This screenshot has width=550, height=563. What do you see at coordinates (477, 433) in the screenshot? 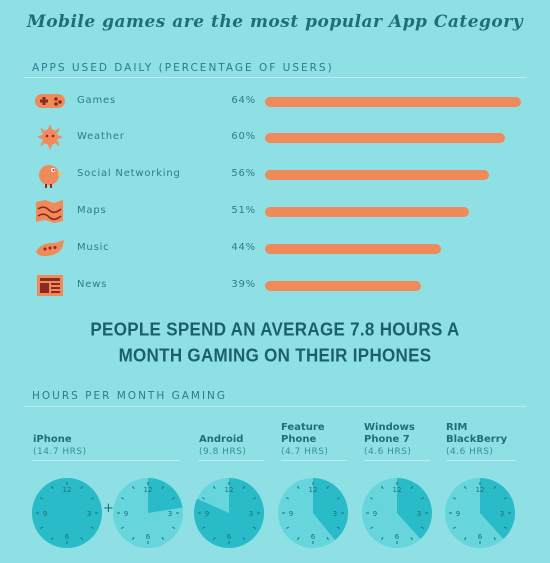
I see `platform-name: RIM BlackBerry` at bounding box center [477, 433].